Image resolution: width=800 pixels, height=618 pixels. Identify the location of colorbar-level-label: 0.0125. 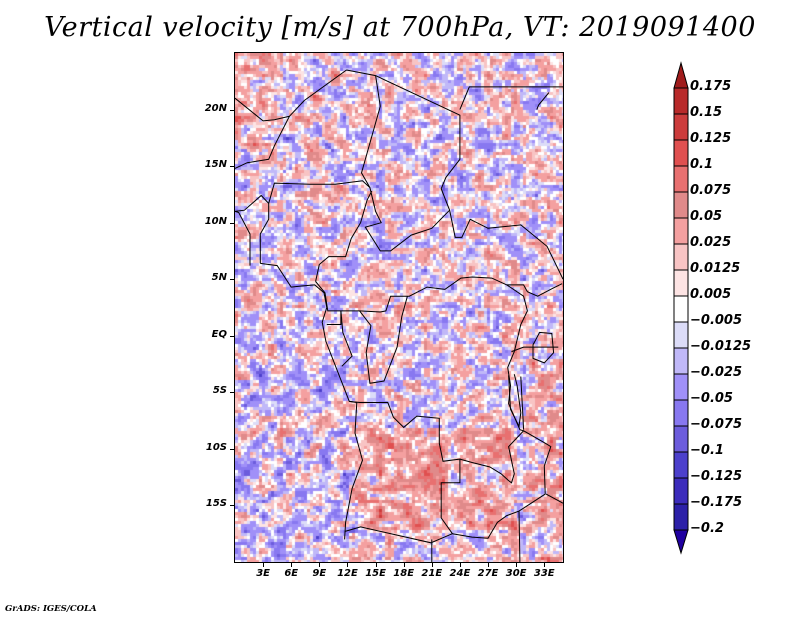
(715, 268).